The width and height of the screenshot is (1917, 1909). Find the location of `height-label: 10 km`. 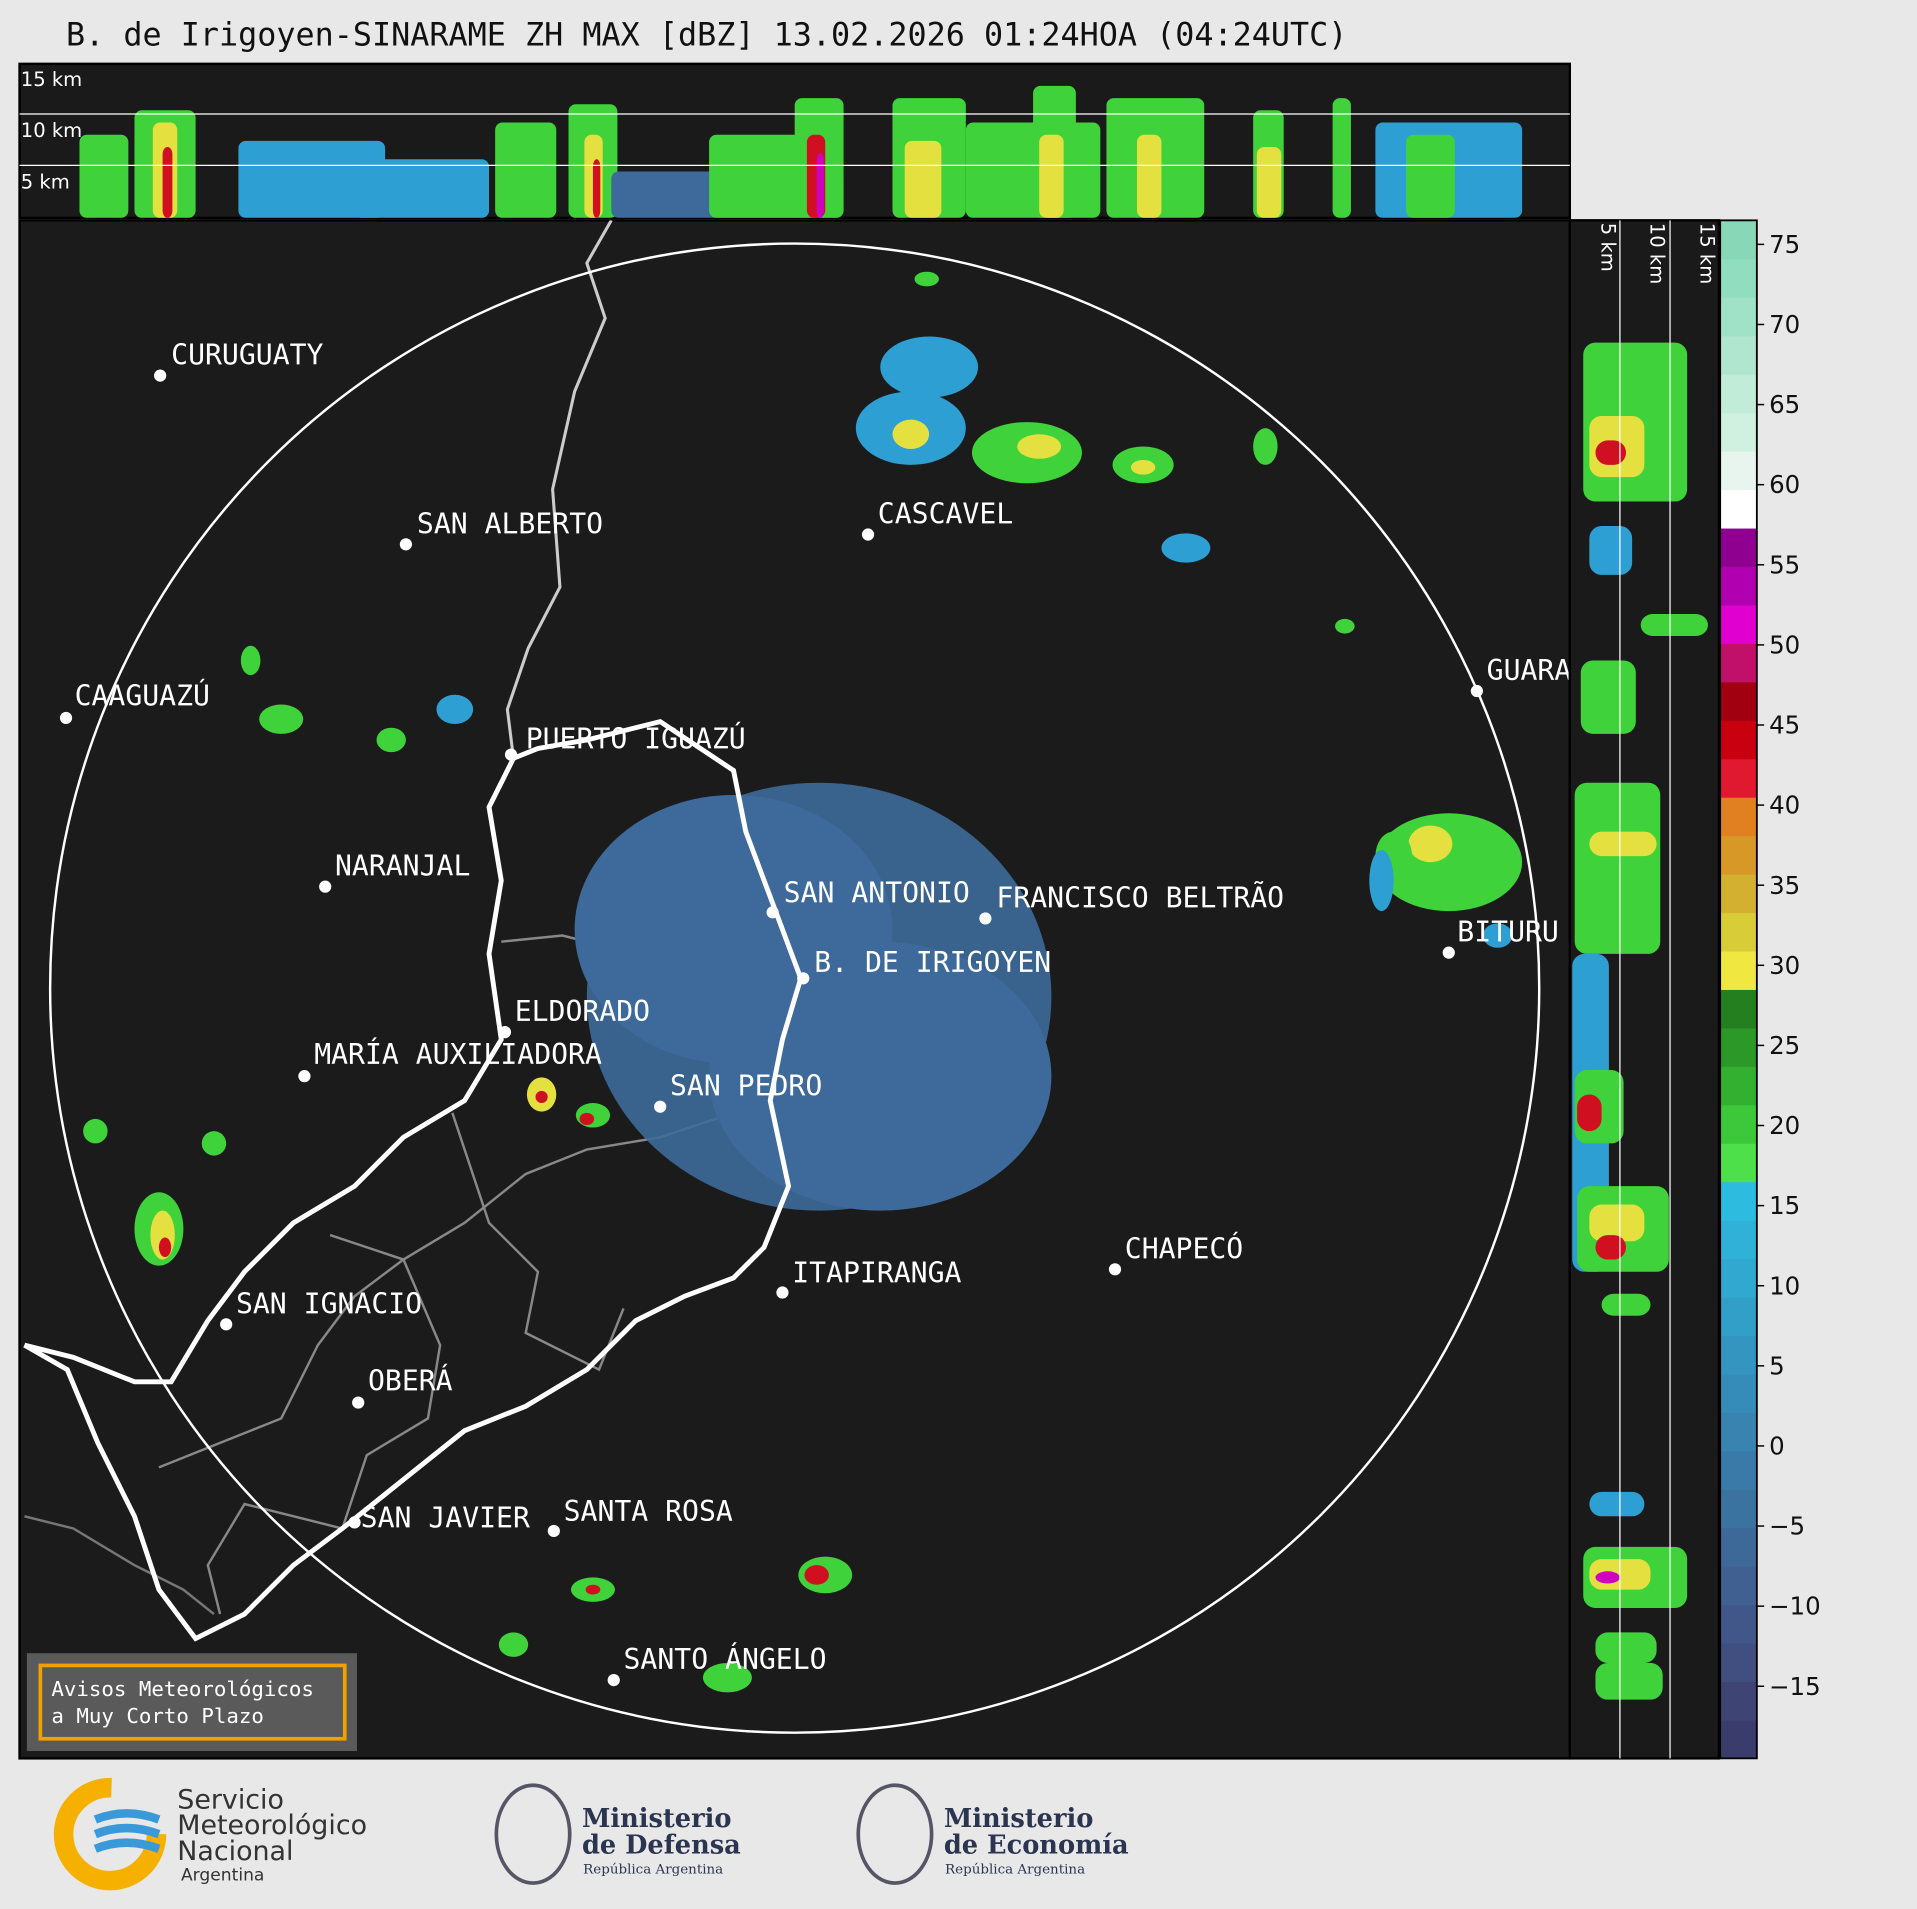

height-label: 10 km is located at coordinates (1656, 253).